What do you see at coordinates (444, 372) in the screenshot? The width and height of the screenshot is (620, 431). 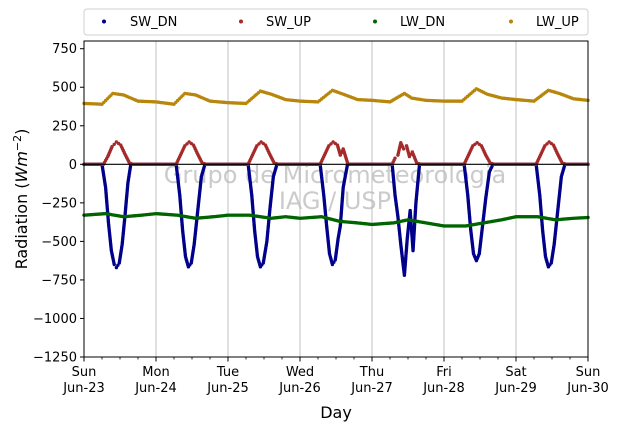 I see `x-tick-day-5: Fri` at bounding box center [444, 372].